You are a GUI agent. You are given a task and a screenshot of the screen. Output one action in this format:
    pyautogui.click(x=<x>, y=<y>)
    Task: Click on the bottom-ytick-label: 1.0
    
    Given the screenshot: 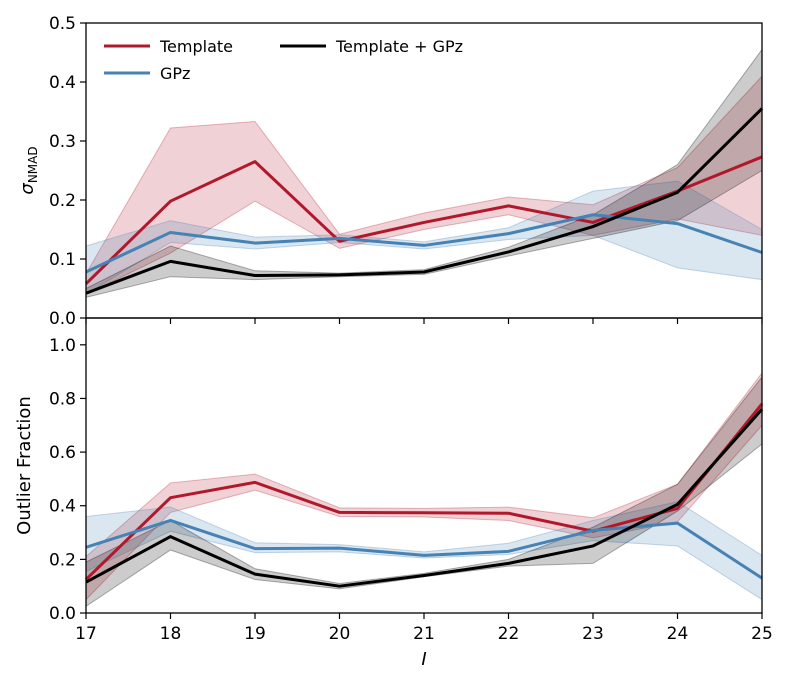 What is the action you would take?
    pyautogui.click(x=62, y=346)
    